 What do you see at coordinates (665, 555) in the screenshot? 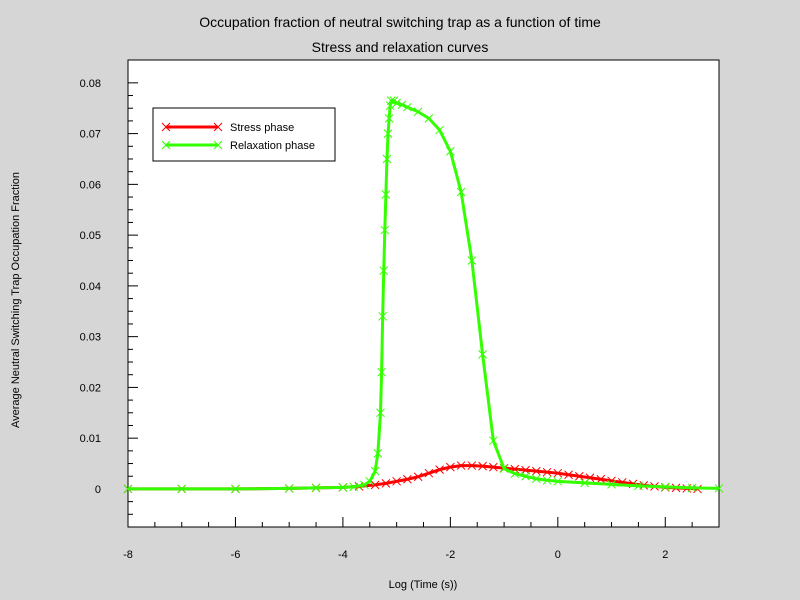
I see `x-tick-label: 2` at bounding box center [665, 555].